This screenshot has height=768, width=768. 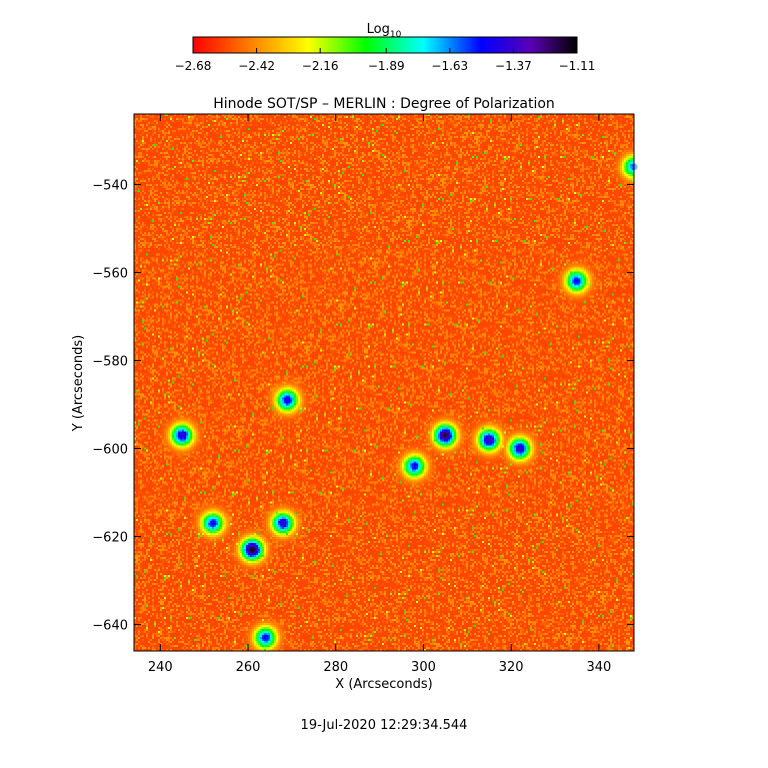 What do you see at coordinates (513, 66) in the screenshot?
I see `colorbar-tick-label: −1.37` at bounding box center [513, 66].